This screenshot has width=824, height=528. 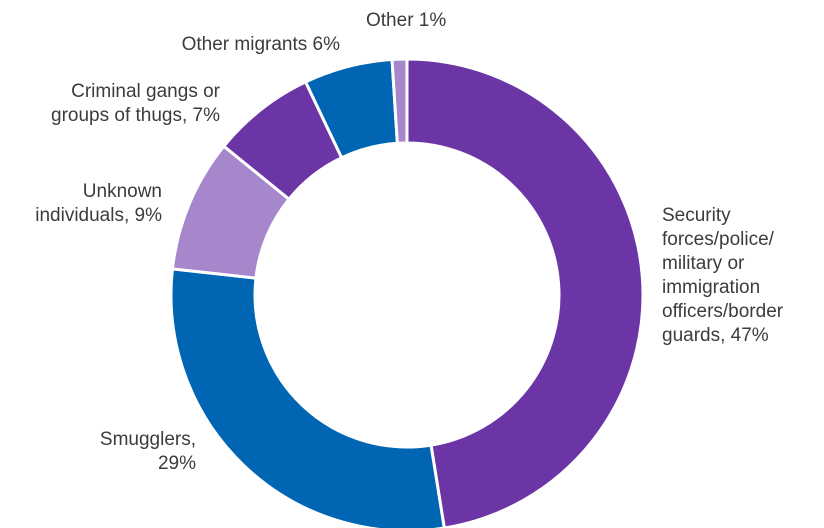 I want to click on label-other: Other 1%, so click(x=406, y=20).